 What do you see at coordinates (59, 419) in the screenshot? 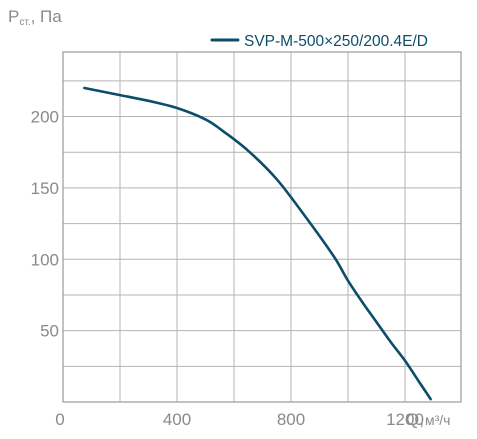
I see `x-tick-label: 0` at bounding box center [59, 419].